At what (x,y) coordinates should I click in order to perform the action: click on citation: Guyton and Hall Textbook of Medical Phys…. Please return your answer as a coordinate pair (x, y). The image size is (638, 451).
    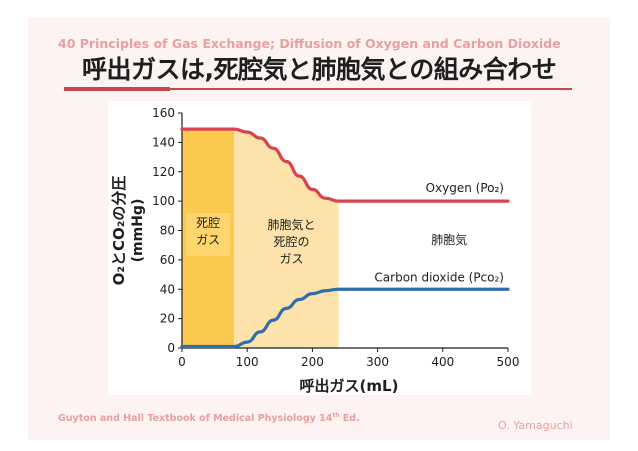
    Looking at the image, I should click on (209, 418).